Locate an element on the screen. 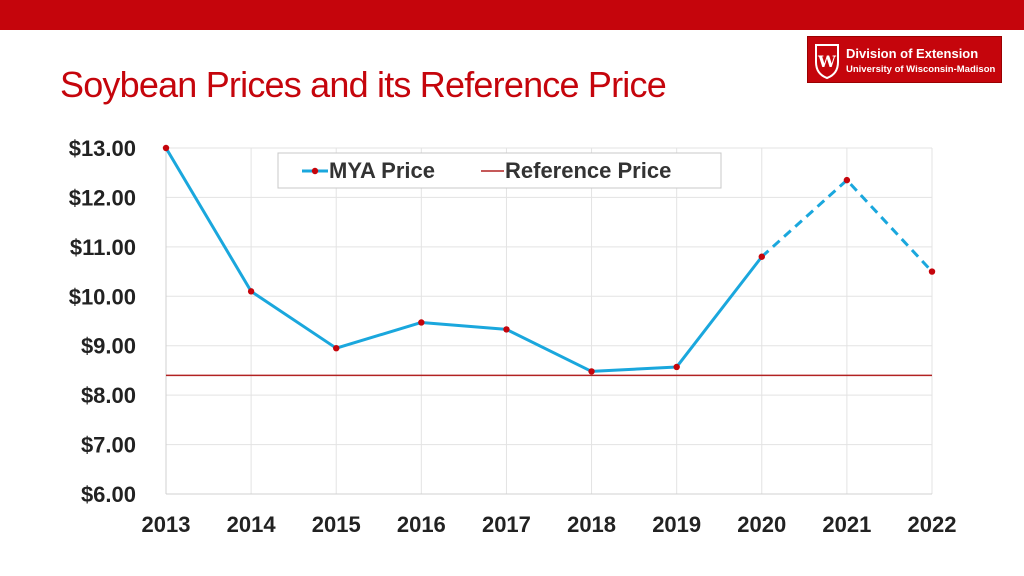 Image resolution: width=1024 pixels, height=576 pixels. x-tick-label: 2018 is located at coordinates (591, 524).